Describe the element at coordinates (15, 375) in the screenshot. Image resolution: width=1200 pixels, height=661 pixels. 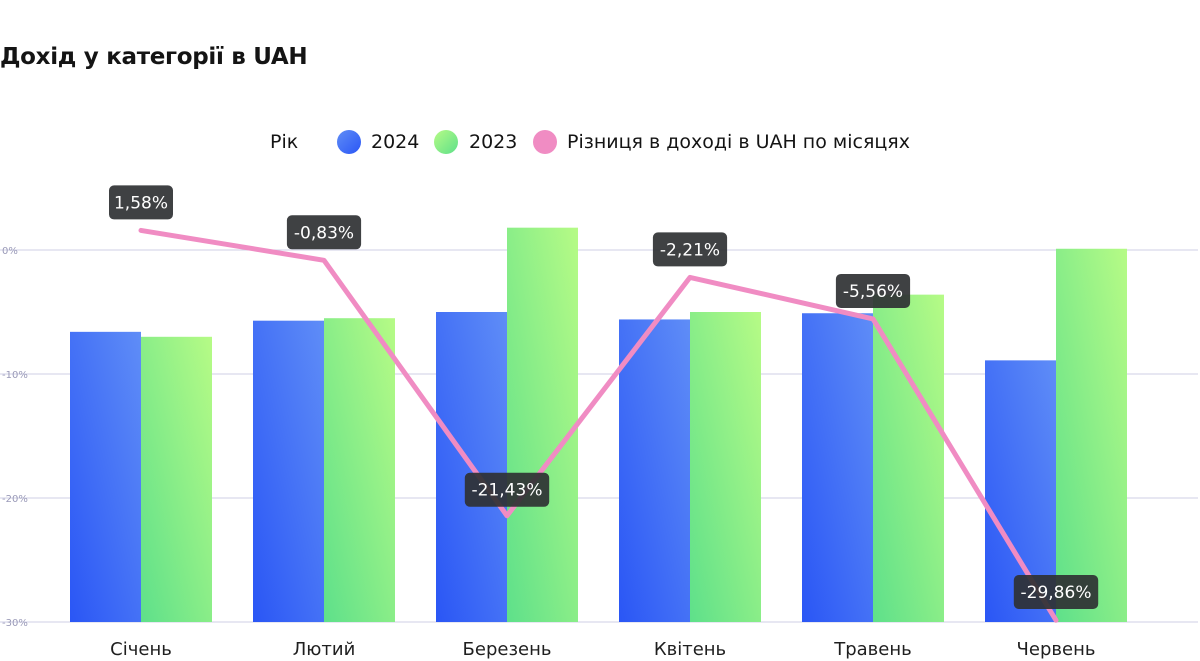
I see `y-tick-label: -10%` at that location.